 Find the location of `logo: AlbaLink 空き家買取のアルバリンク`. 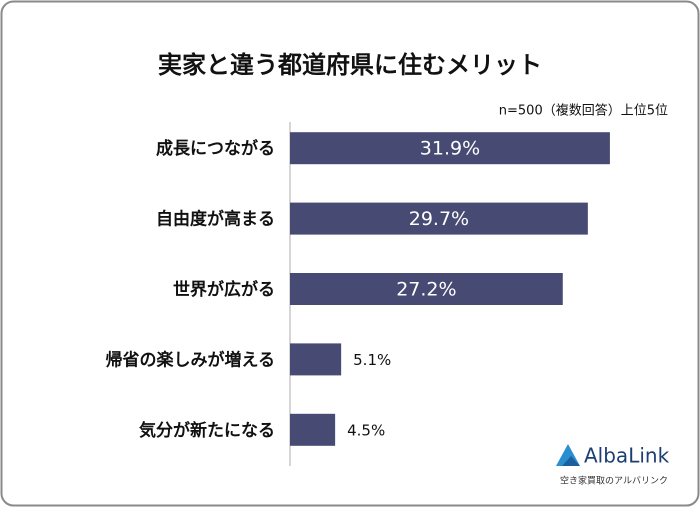

logo: AlbaLink 空き家買取のアルバリンク is located at coordinates (613, 465).